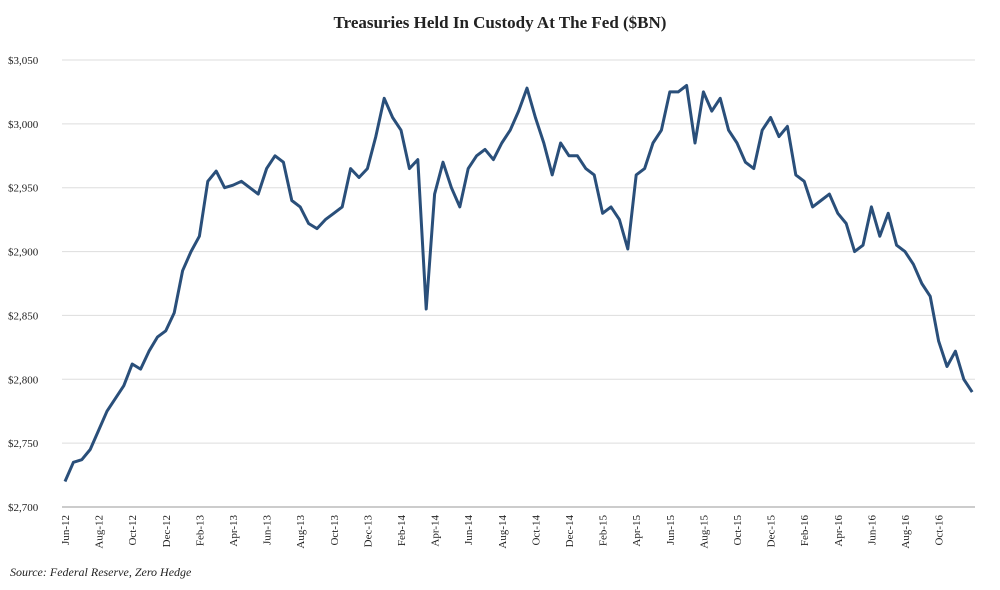 The height and width of the screenshot is (590, 1000). Describe the element at coordinates (436, 531) in the screenshot. I see `x-tick-label: Apr-14` at that location.